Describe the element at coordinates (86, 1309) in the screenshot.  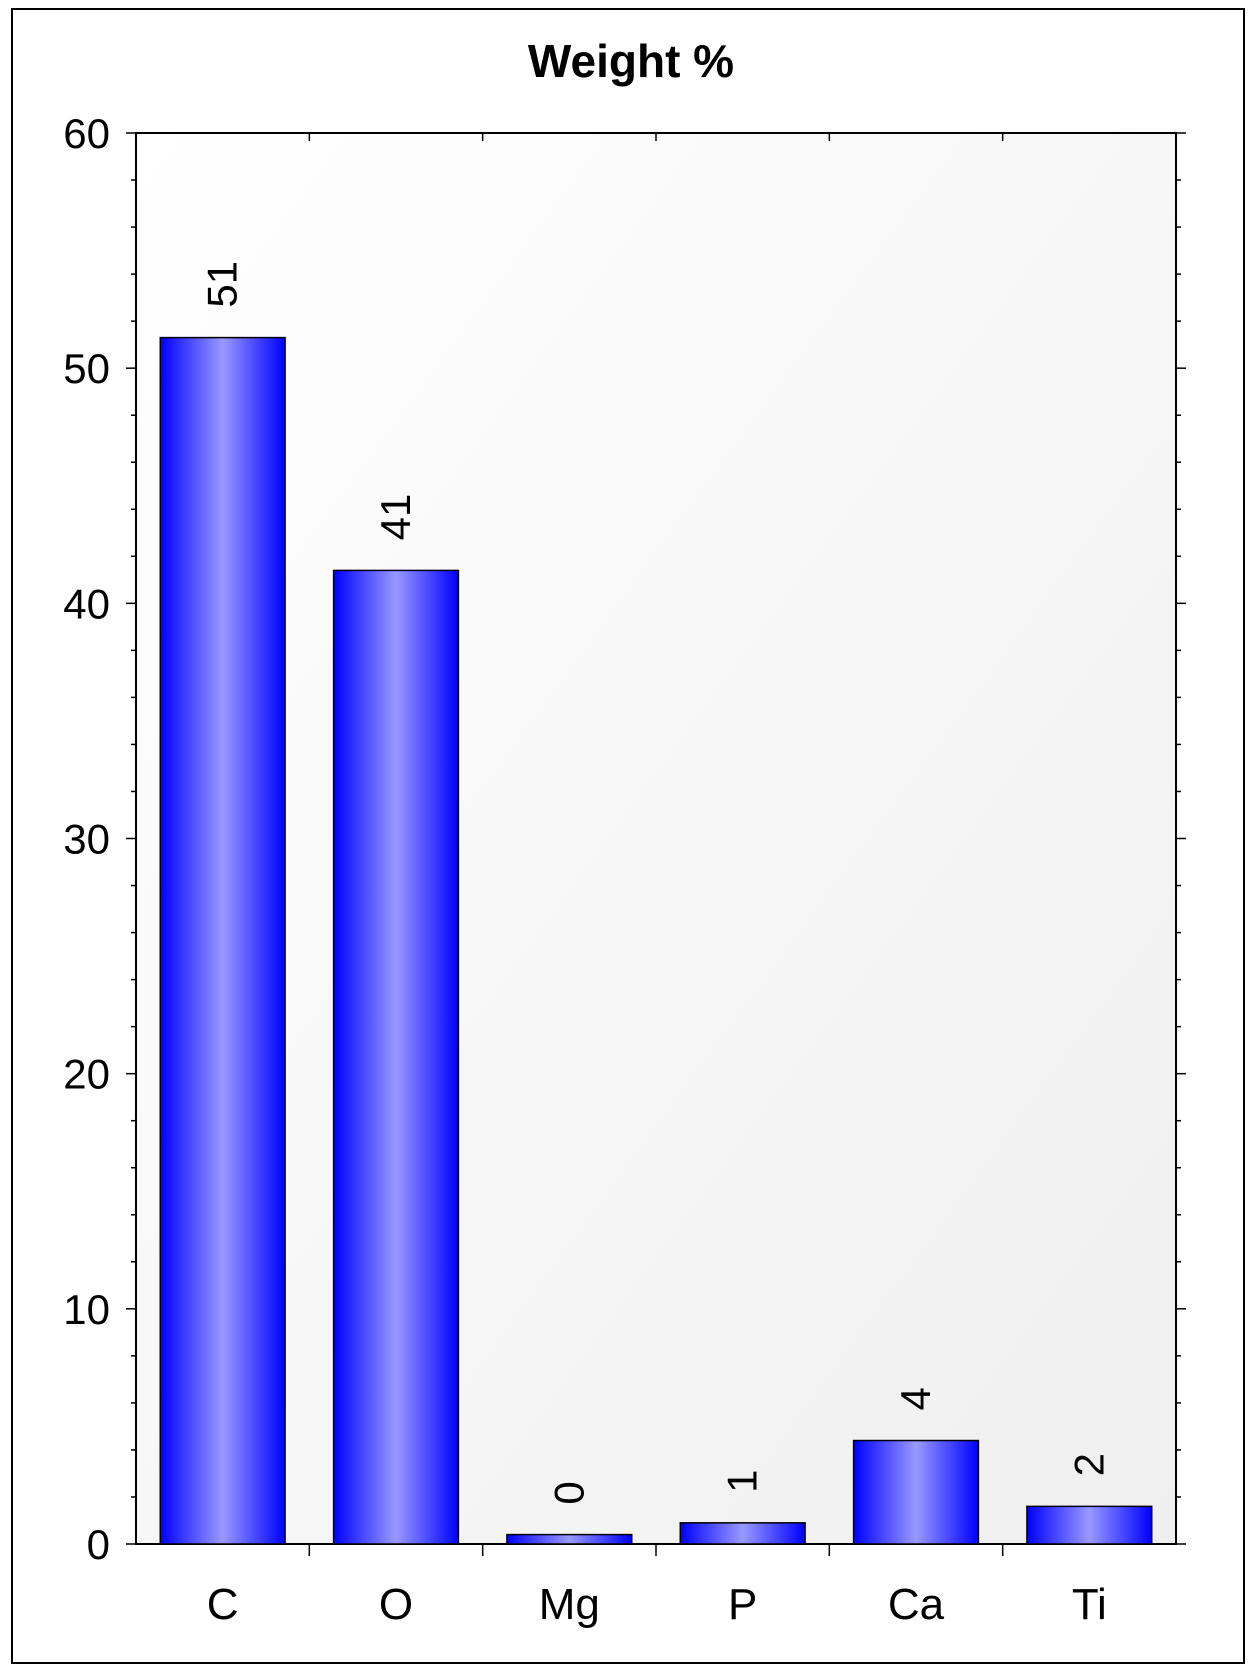
I see `y-tick-label: 10` at that location.